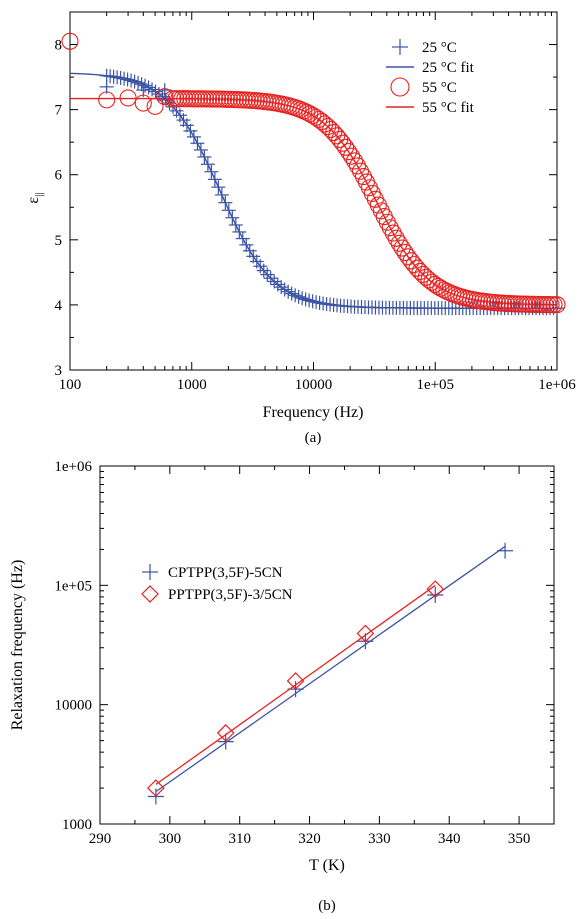  Describe the element at coordinates (448, 68) in the screenshot. I see `legend-a-label-1: 25 °C fit` at that location.